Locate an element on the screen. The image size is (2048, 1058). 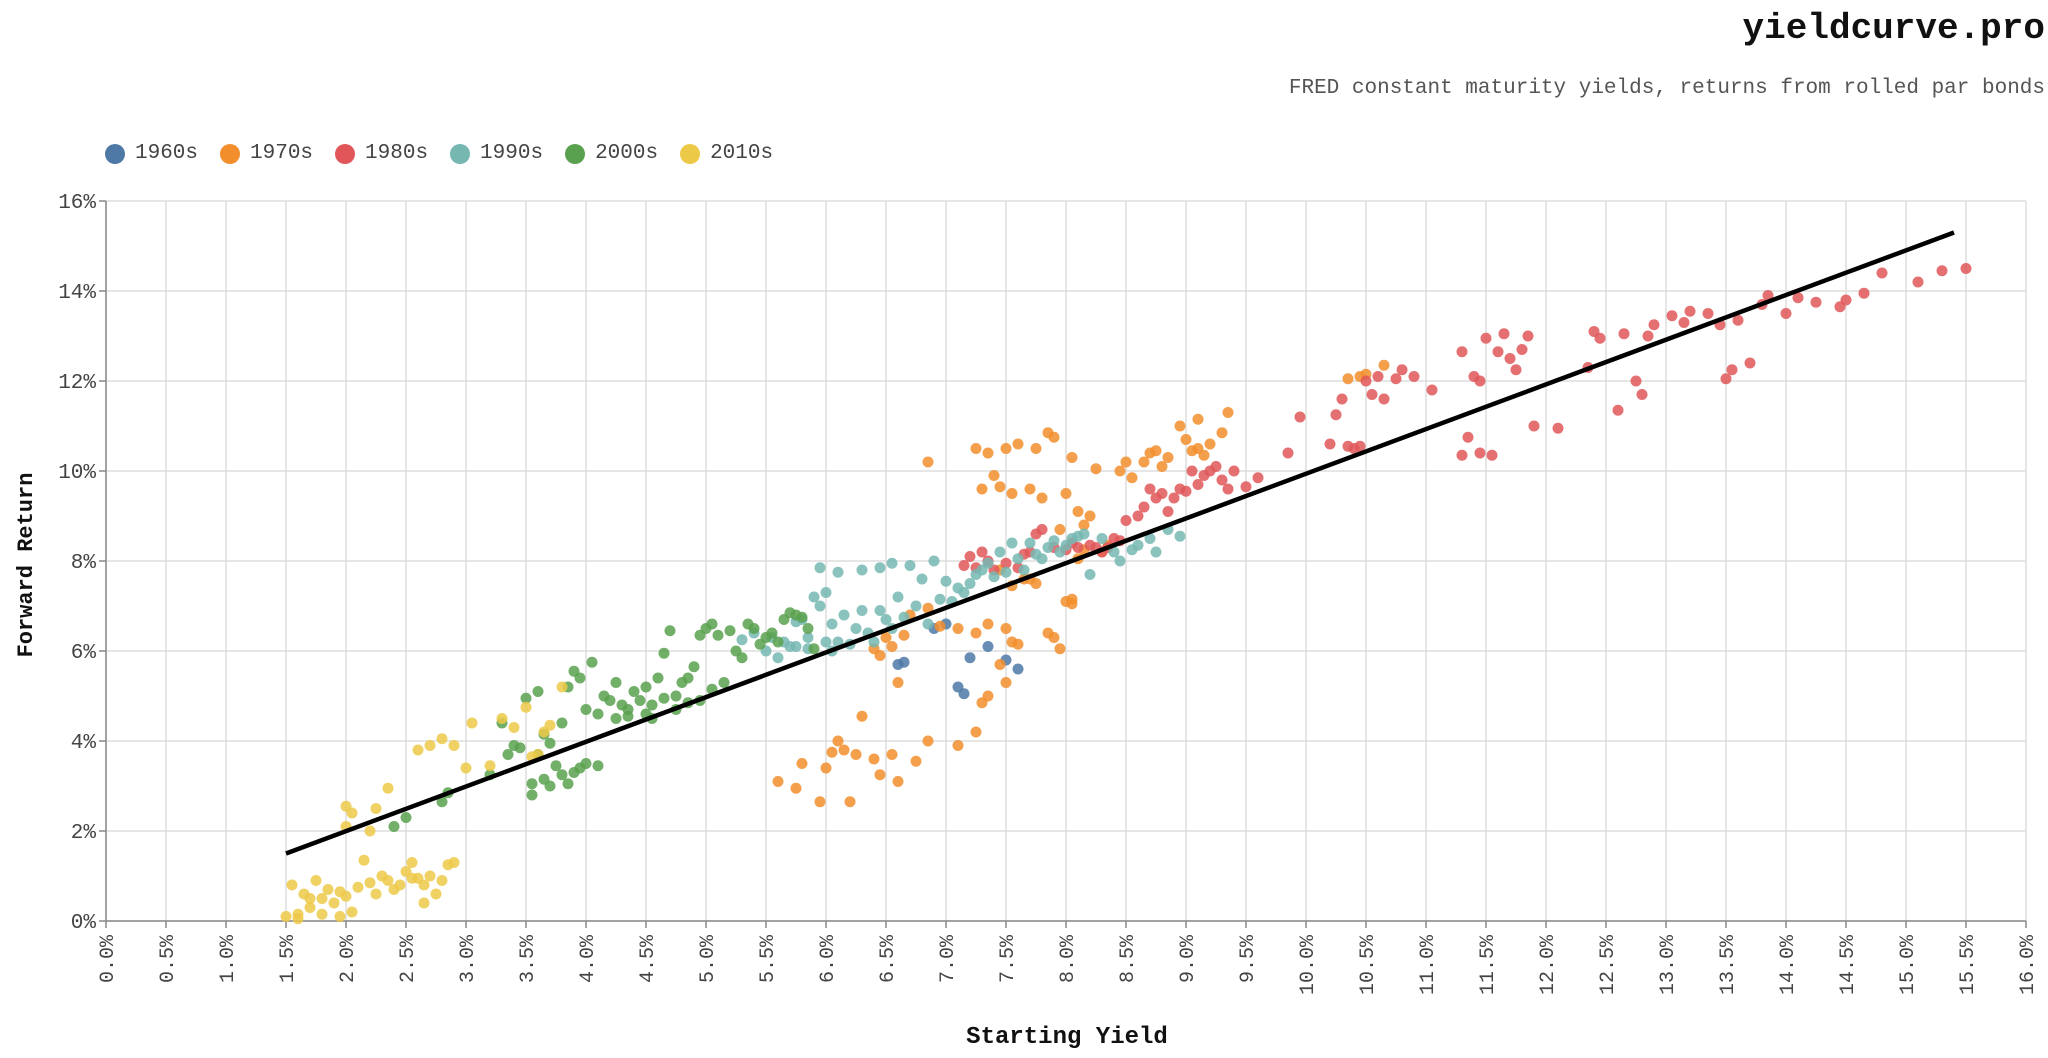
legend-label: 2010s is located at coordinates (742, 153).